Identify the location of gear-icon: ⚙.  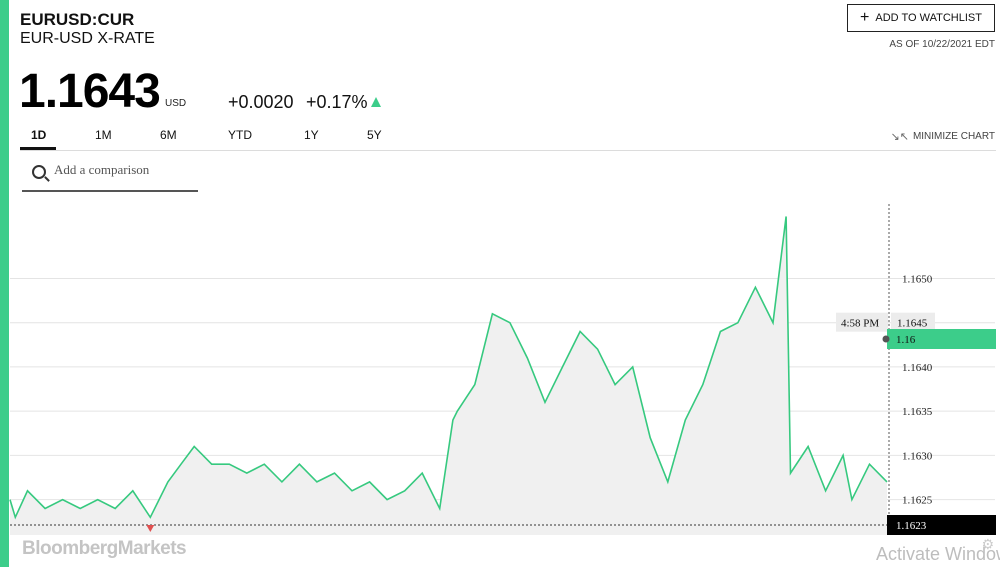
(987, 544).